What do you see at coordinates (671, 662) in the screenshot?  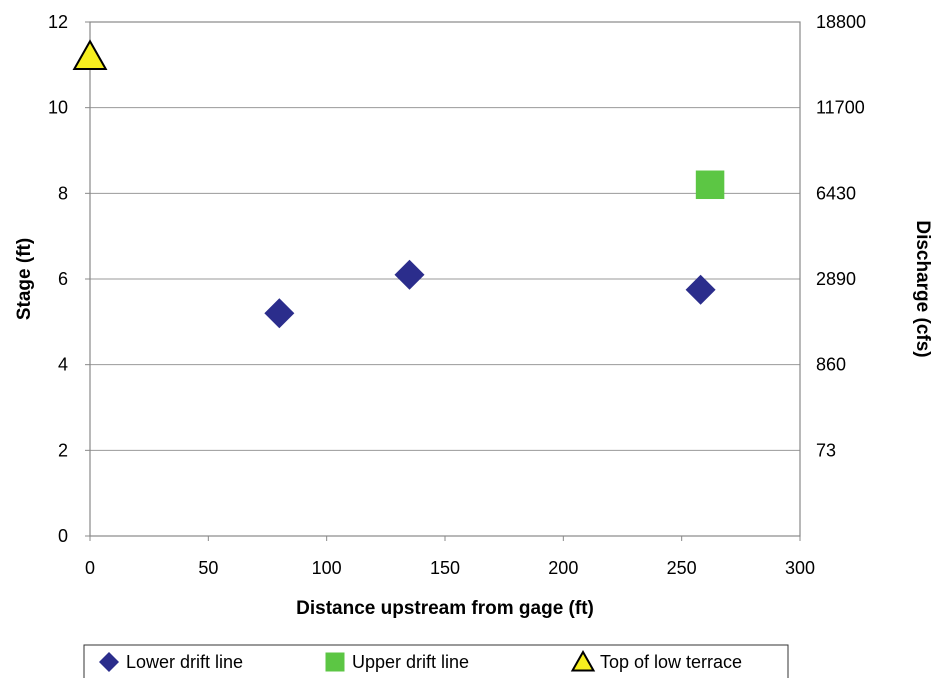 I see `legend-label: Top of low terrace` at bounding box center [671, 662].